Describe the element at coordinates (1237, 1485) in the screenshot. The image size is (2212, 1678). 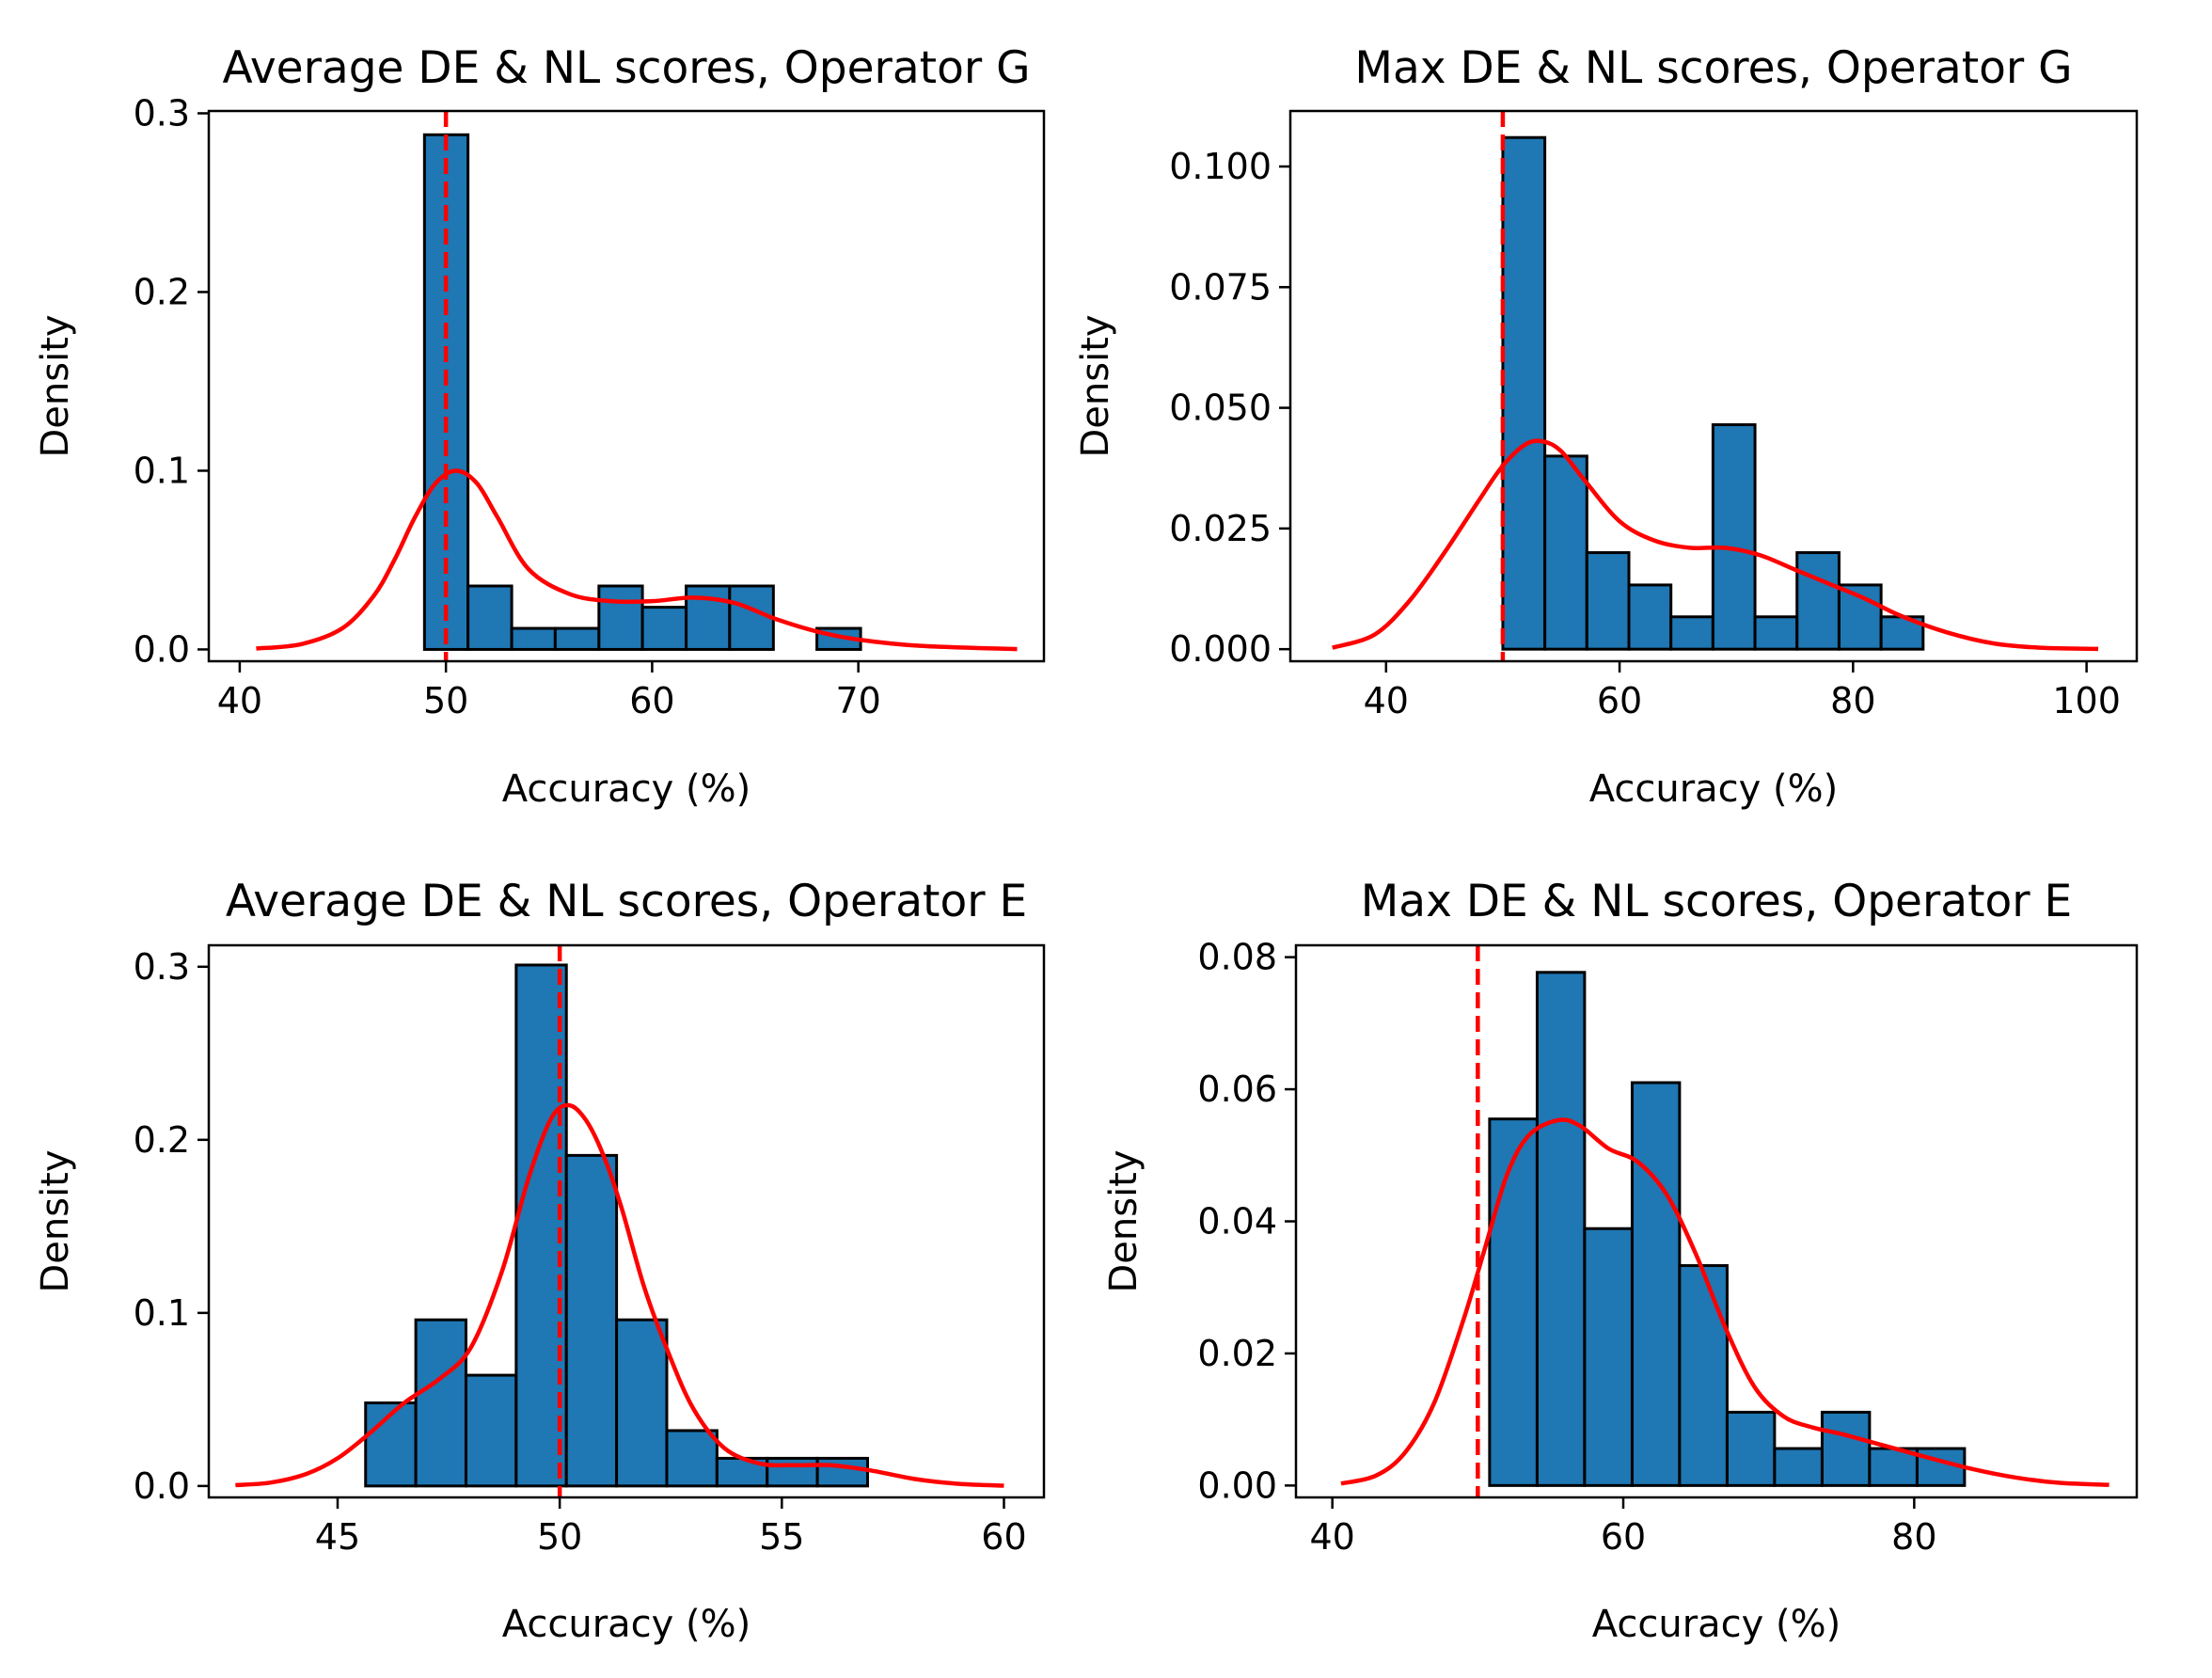
I see `y-tick-label: 0.00` at that location.